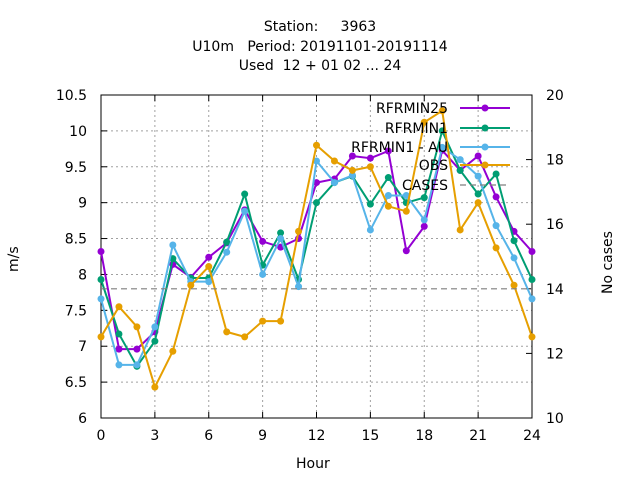  I want to click on y-tick-label: 7, so click(82, 347).